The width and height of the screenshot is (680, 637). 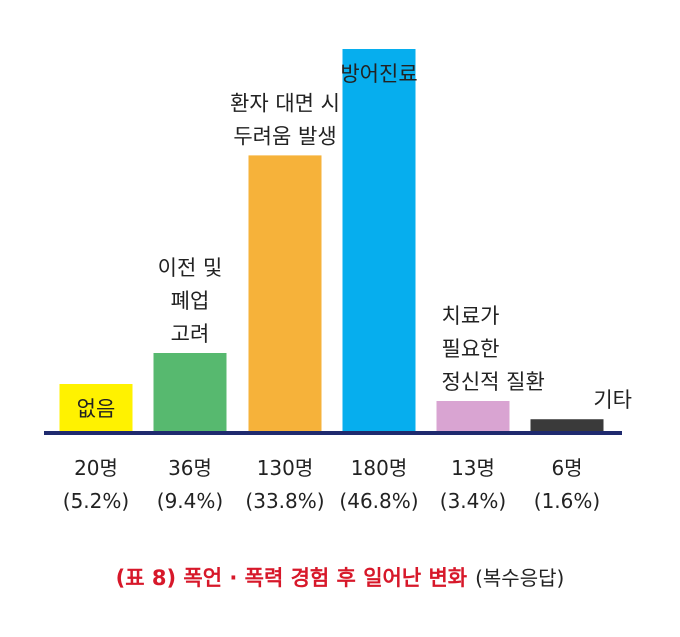 What do you see at coordinates (566, 468) in the screenshot?
I see `tick-label-count: 6명` at bounding box center [566, 468].